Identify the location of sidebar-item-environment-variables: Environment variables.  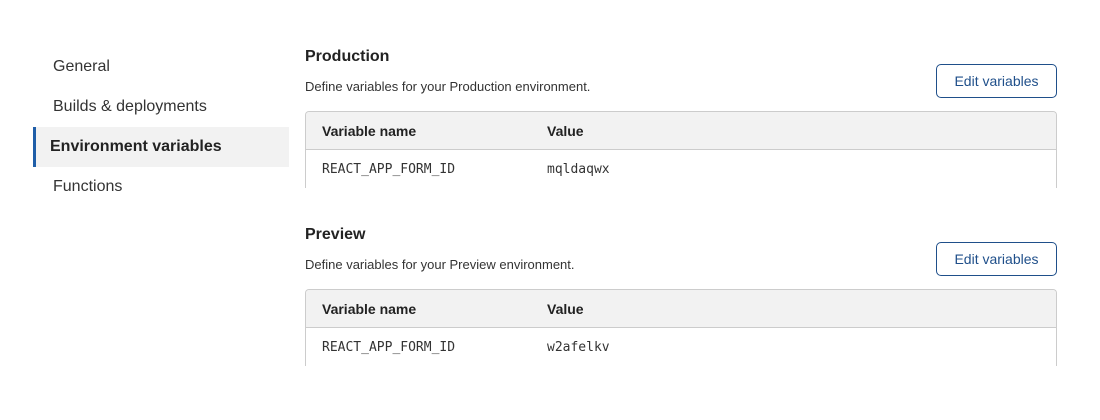
(161, 147).